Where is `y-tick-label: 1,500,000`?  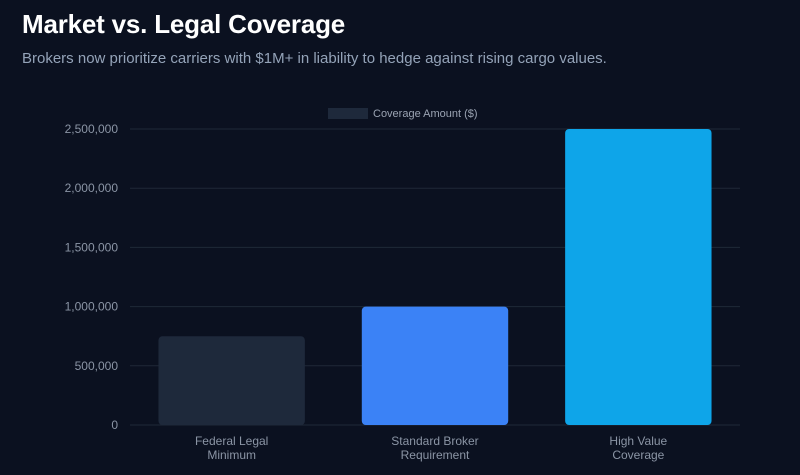 y-tick-label: 1,500,000 is located at coordinates (92, 247).